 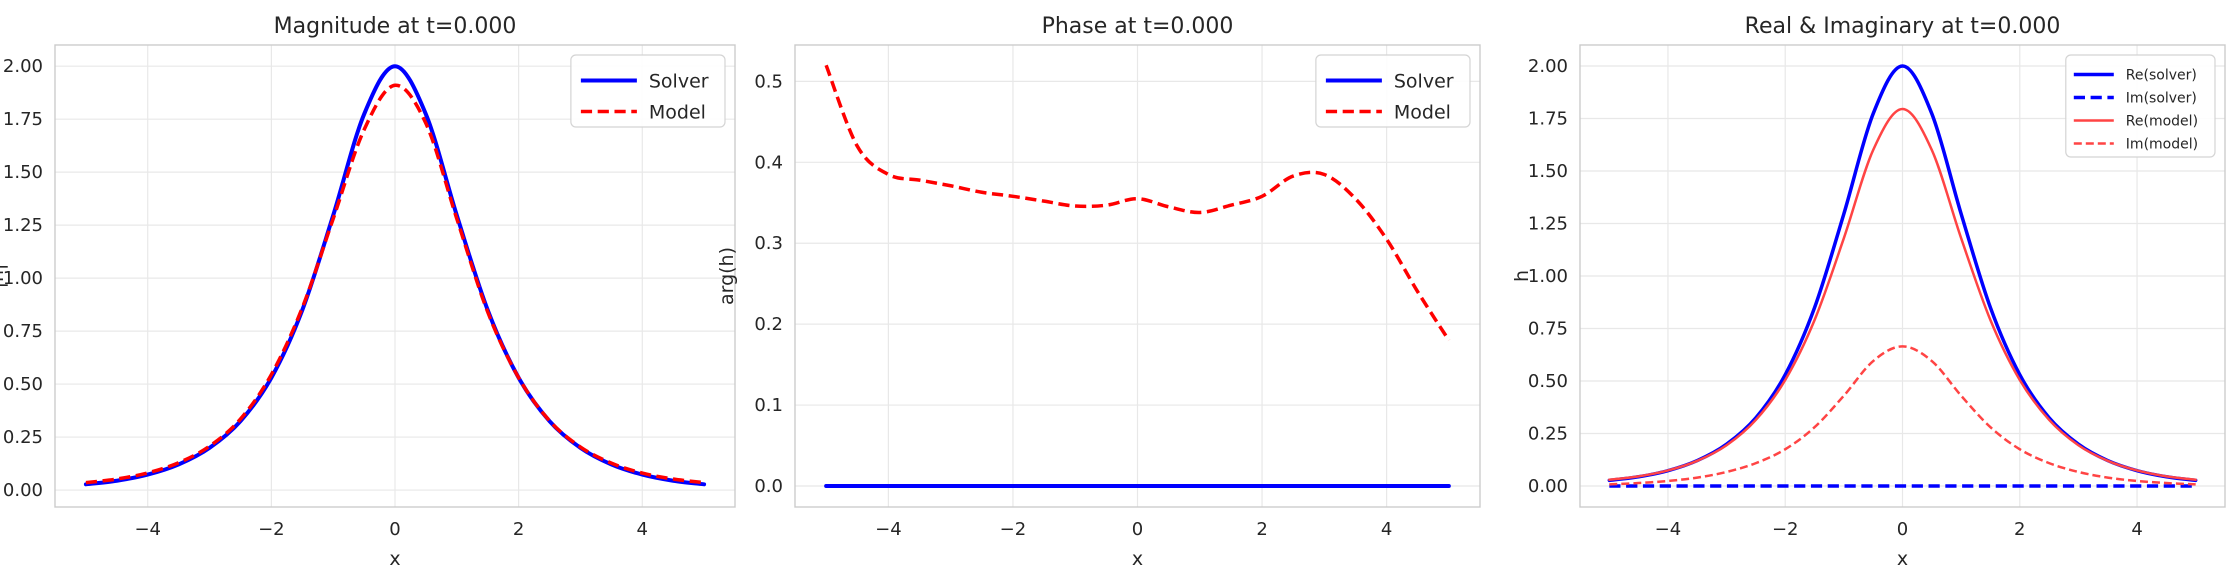 What do you see at coordinates (4, 276) in the screenshot?
I see `y-axis-label: |h|` at bounding box center [4, 276].